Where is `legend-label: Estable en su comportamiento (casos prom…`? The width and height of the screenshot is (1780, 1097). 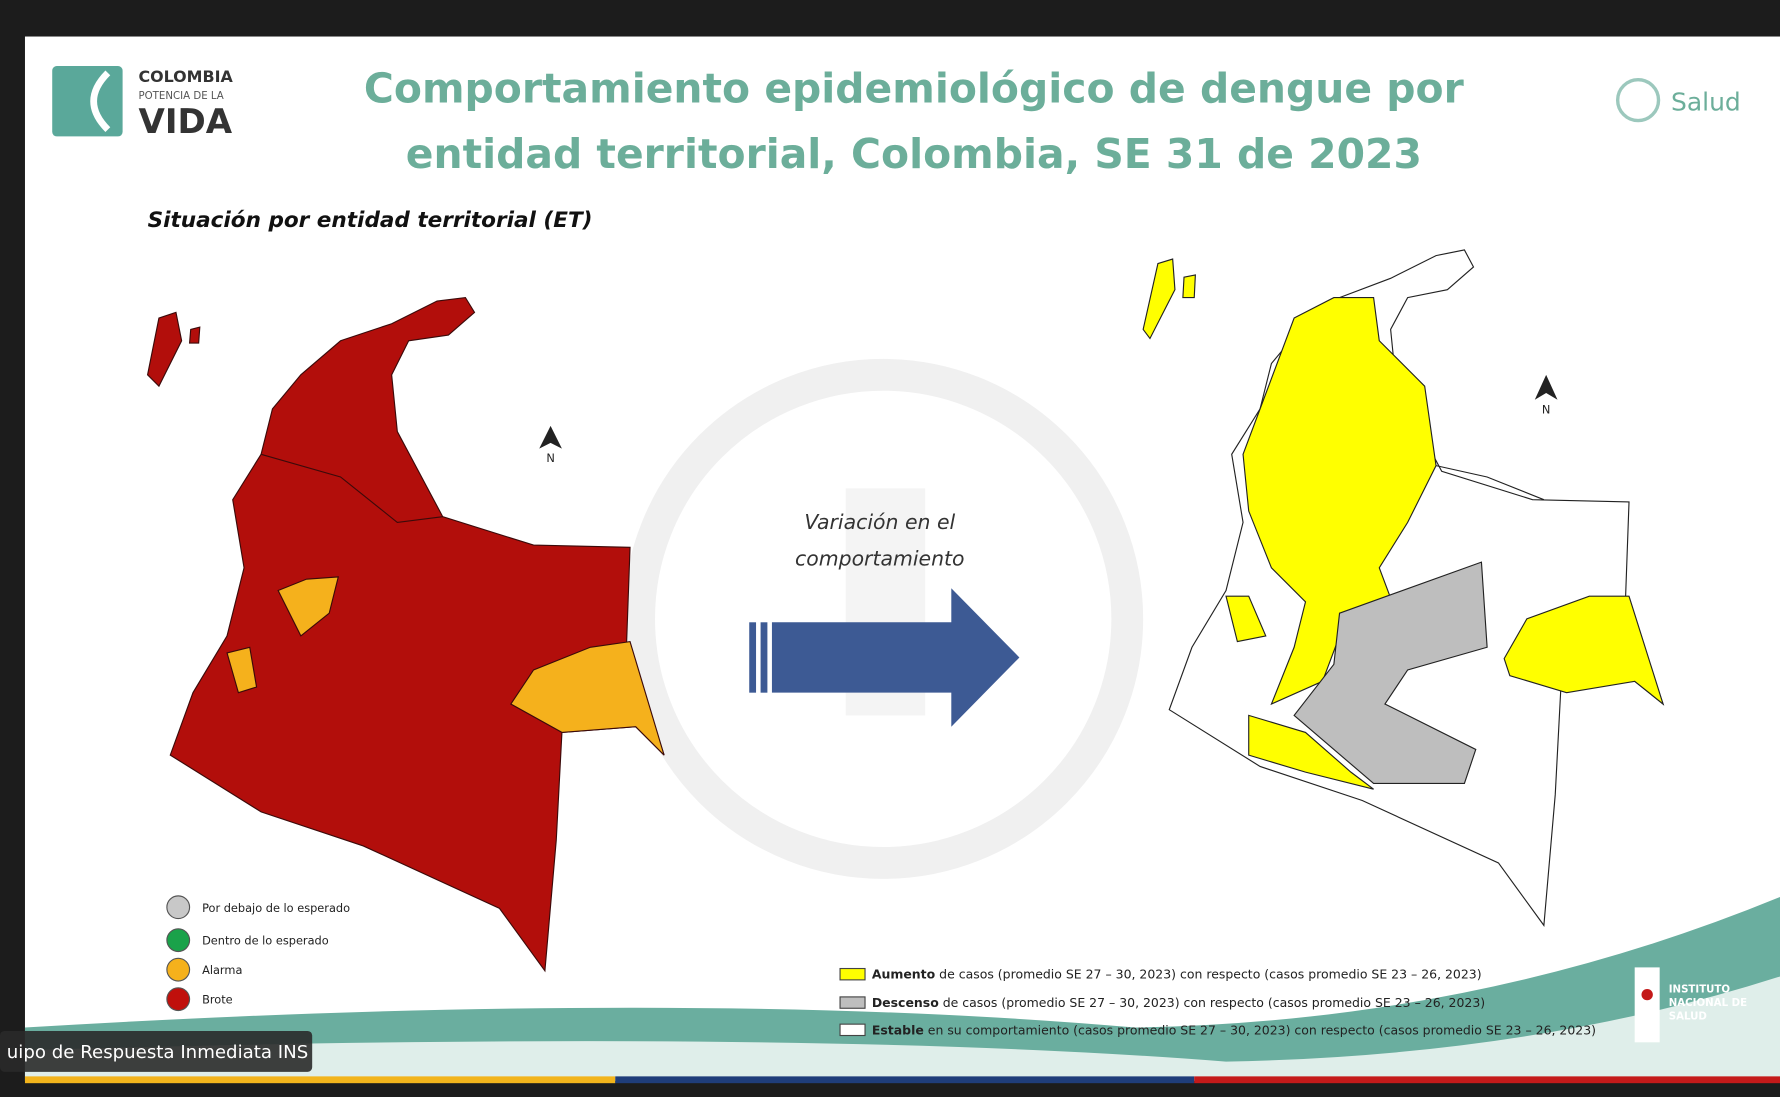 legend-label: Estable en su comportamiento (casos prom… is located at coordinates (1234, 1029).